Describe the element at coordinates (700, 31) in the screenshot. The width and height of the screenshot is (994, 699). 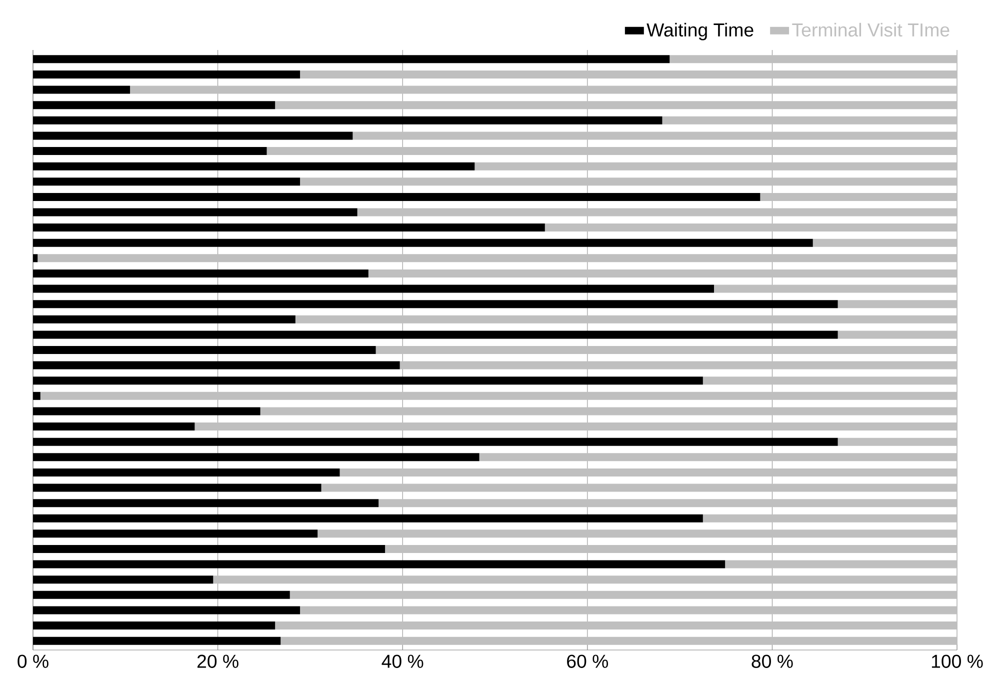
I see `legend-label: Waiting Time` at that location.